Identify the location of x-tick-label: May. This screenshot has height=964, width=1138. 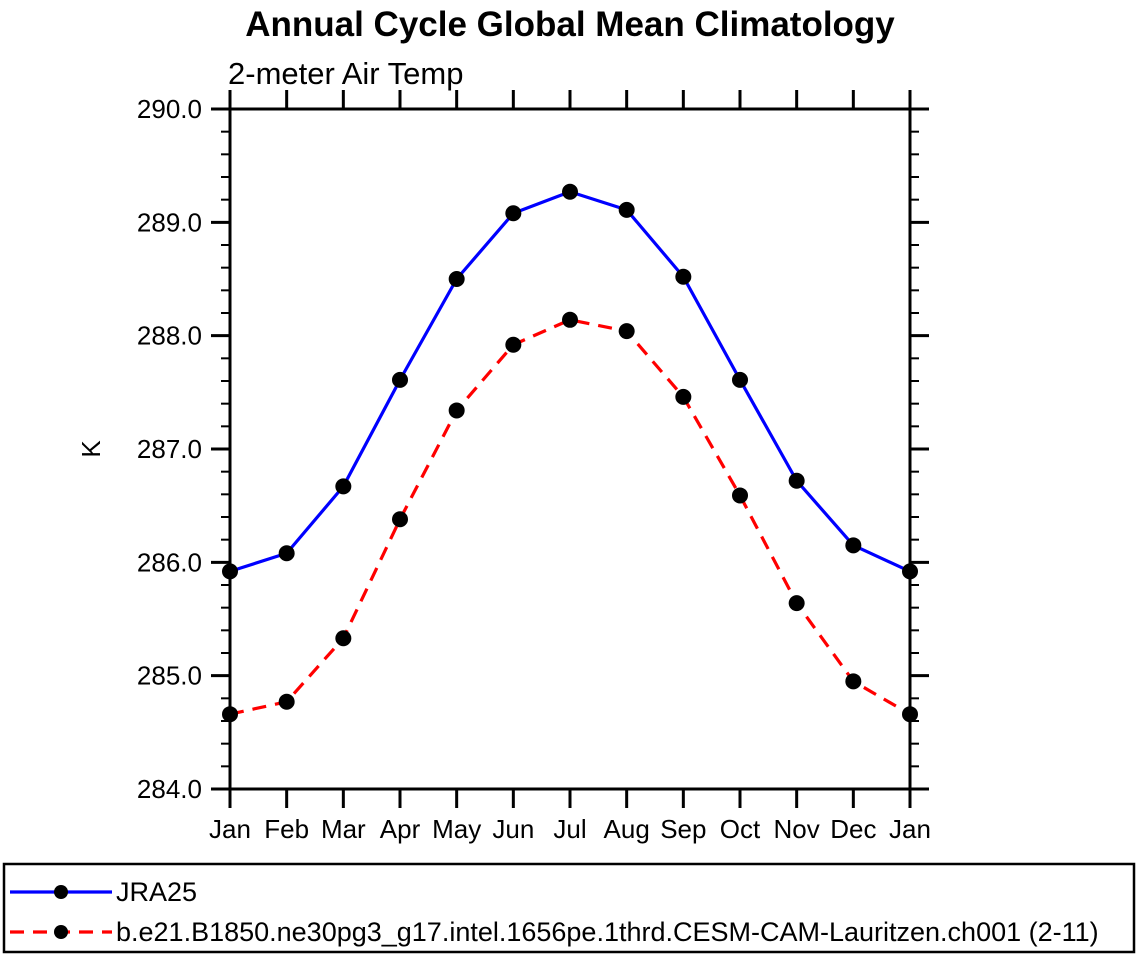
(456, 829).